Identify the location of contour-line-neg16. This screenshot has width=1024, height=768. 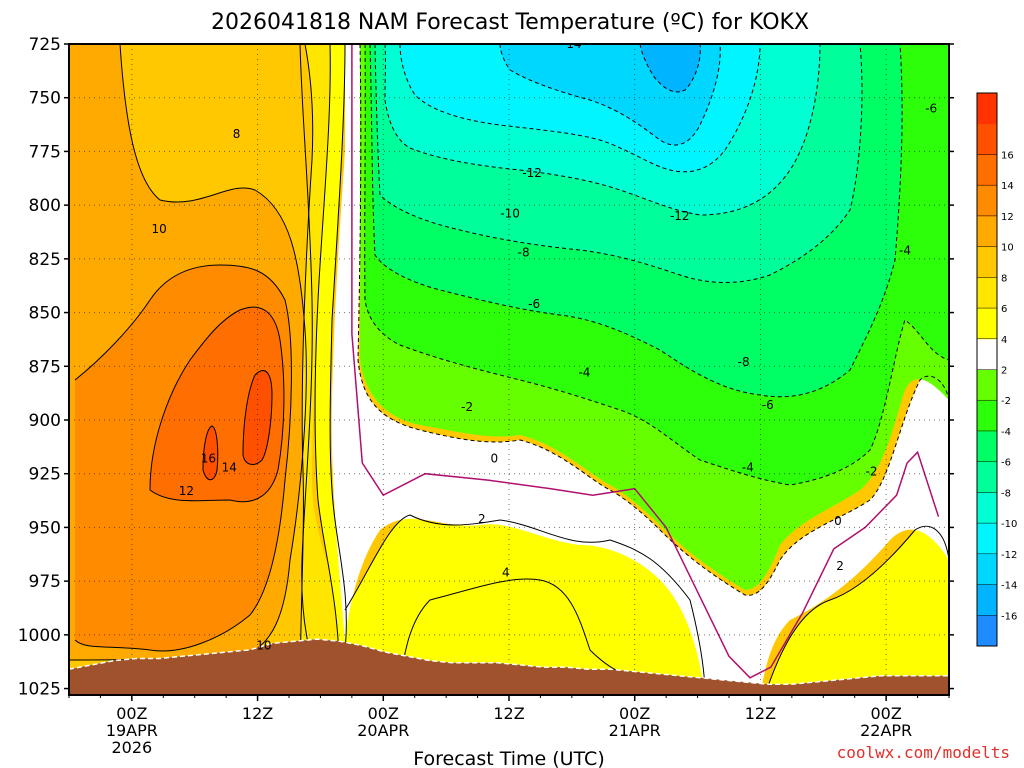
(670, 68).